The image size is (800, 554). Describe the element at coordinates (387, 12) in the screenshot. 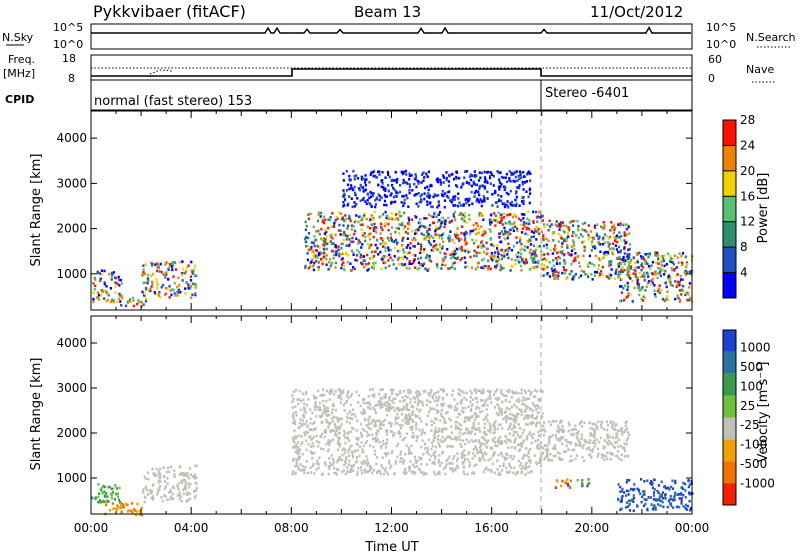

I see `beam-title: Beam 13` at that location.